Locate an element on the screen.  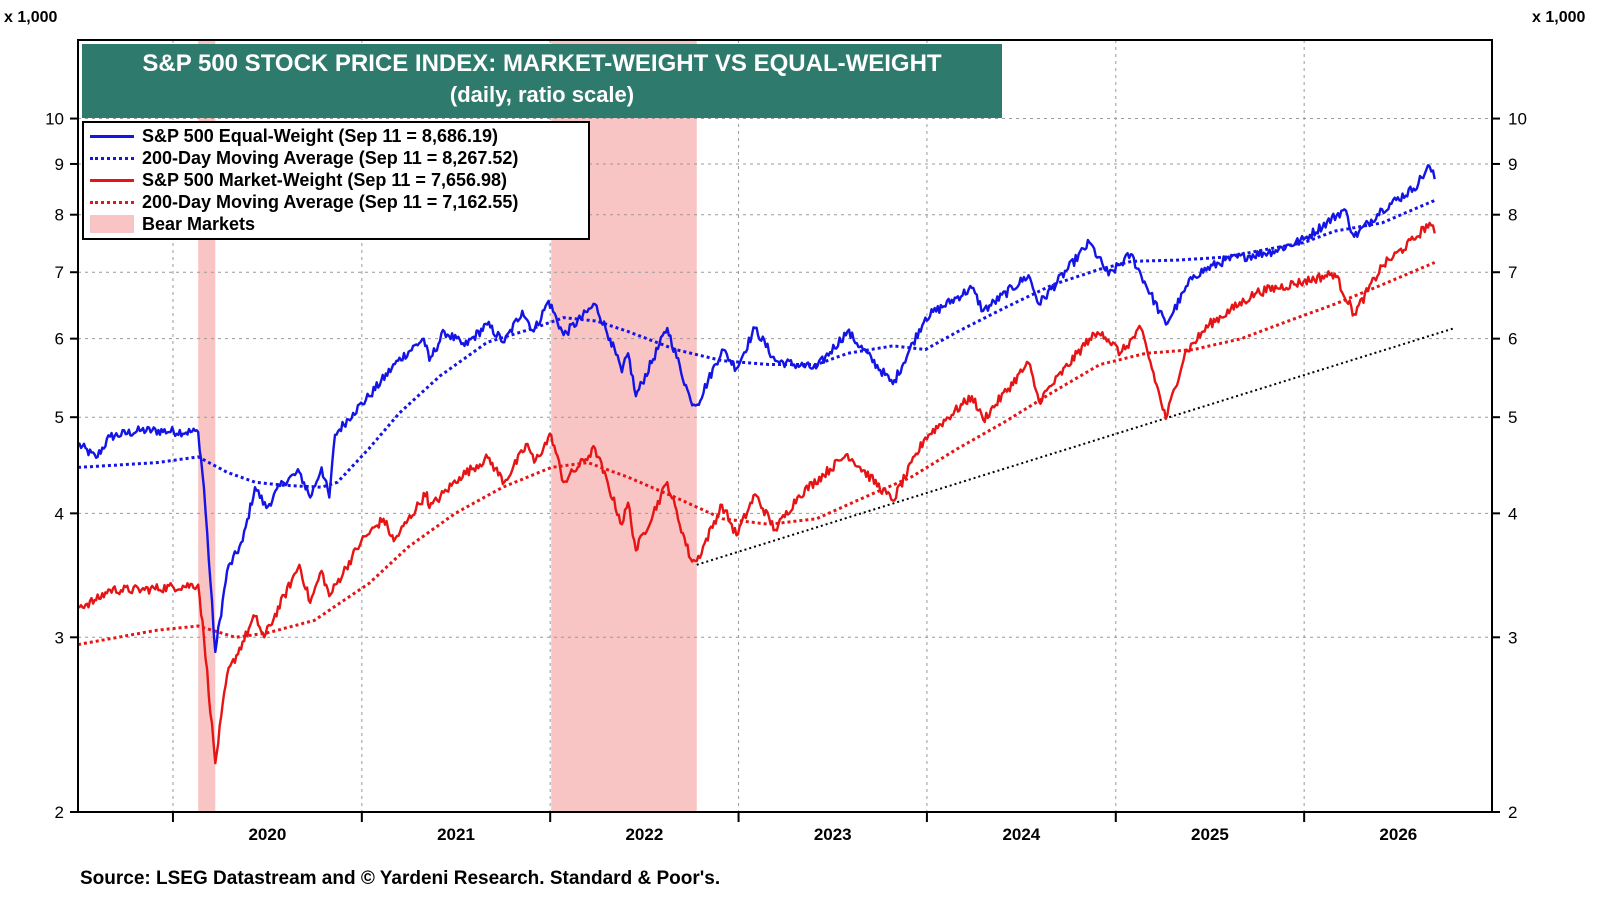
legend-item-bear-markets: Bear Markets is located at coordinates (172, 224).